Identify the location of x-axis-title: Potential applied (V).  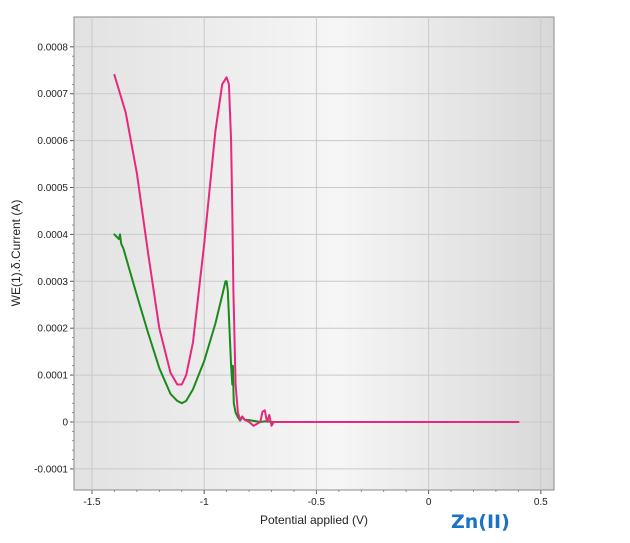
(314, 520).